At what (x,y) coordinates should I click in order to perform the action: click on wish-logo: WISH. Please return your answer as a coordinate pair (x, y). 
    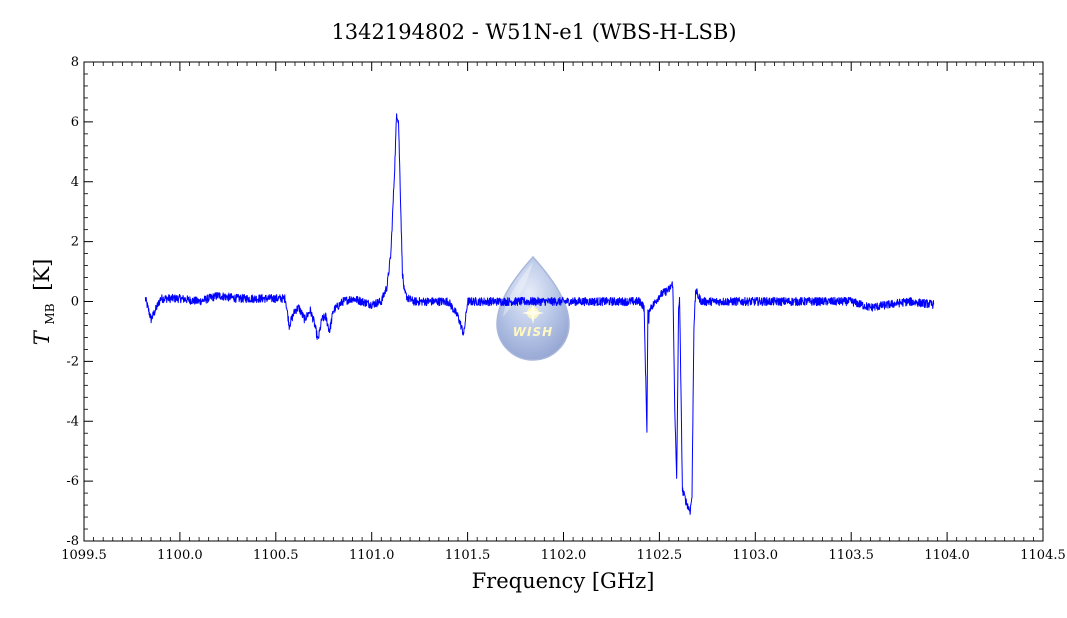
    Looking at the image, I should click on (533, 308).